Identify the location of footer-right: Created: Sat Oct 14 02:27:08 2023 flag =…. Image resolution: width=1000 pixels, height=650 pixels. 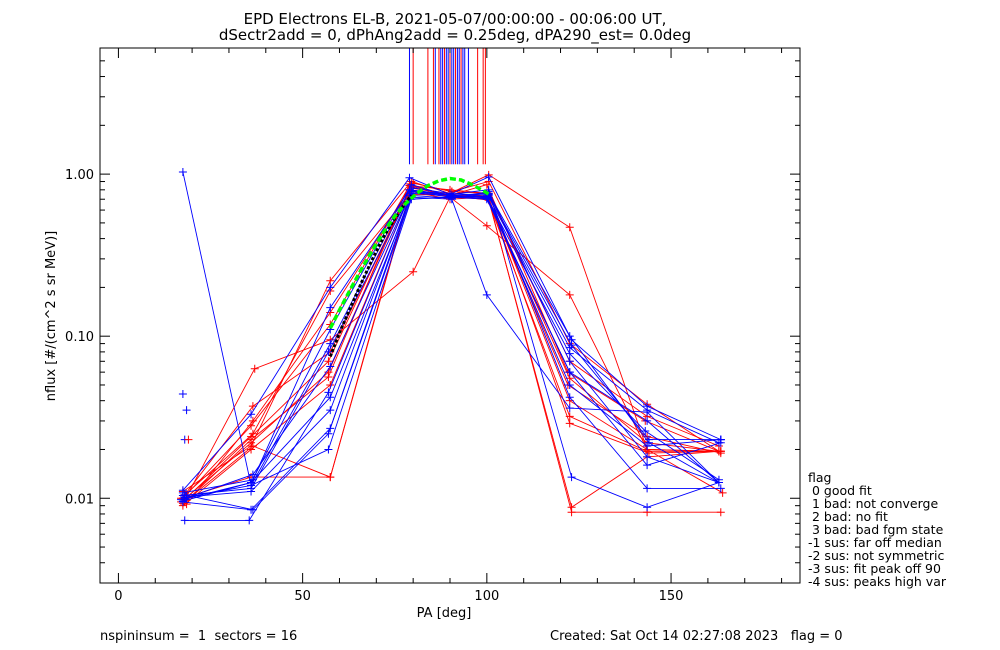
(696, 636).